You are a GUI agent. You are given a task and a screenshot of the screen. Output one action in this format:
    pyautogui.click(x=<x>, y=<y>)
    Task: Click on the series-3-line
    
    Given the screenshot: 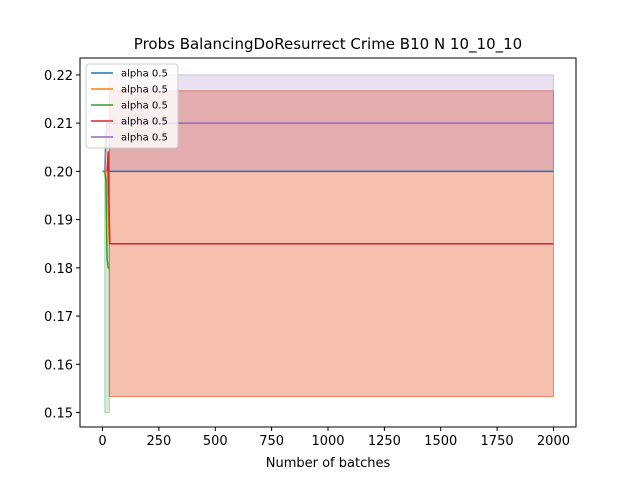 What is the action you would take?
    pyautogui.click(x=106, y=219)
    